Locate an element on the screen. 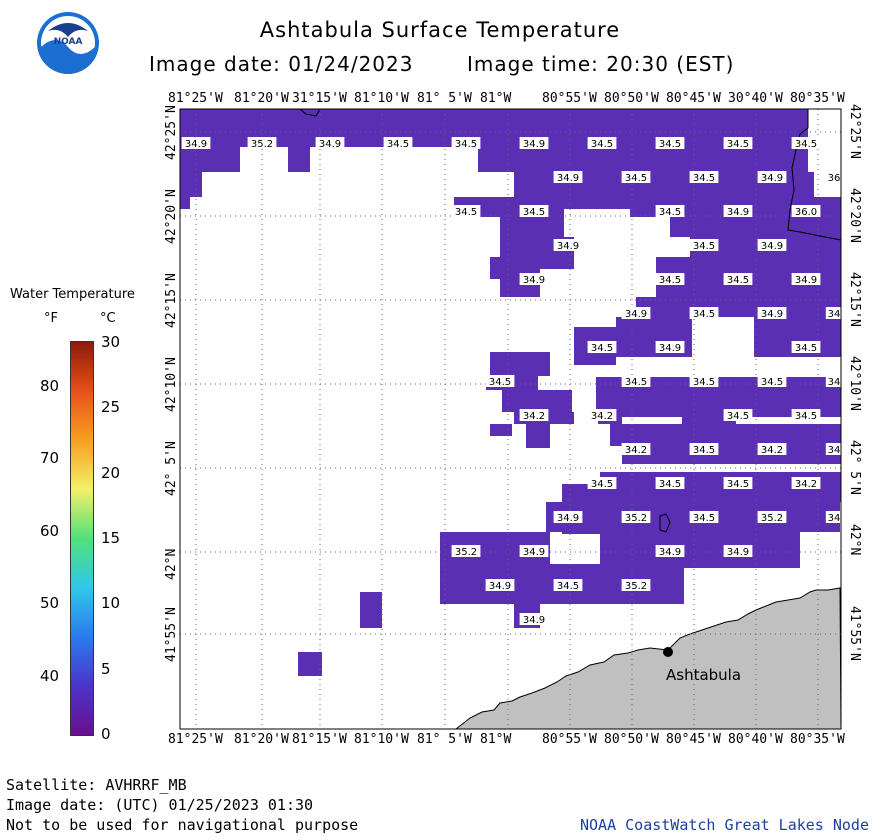  temperature-label: 34 is located at coordinates (834, 518).